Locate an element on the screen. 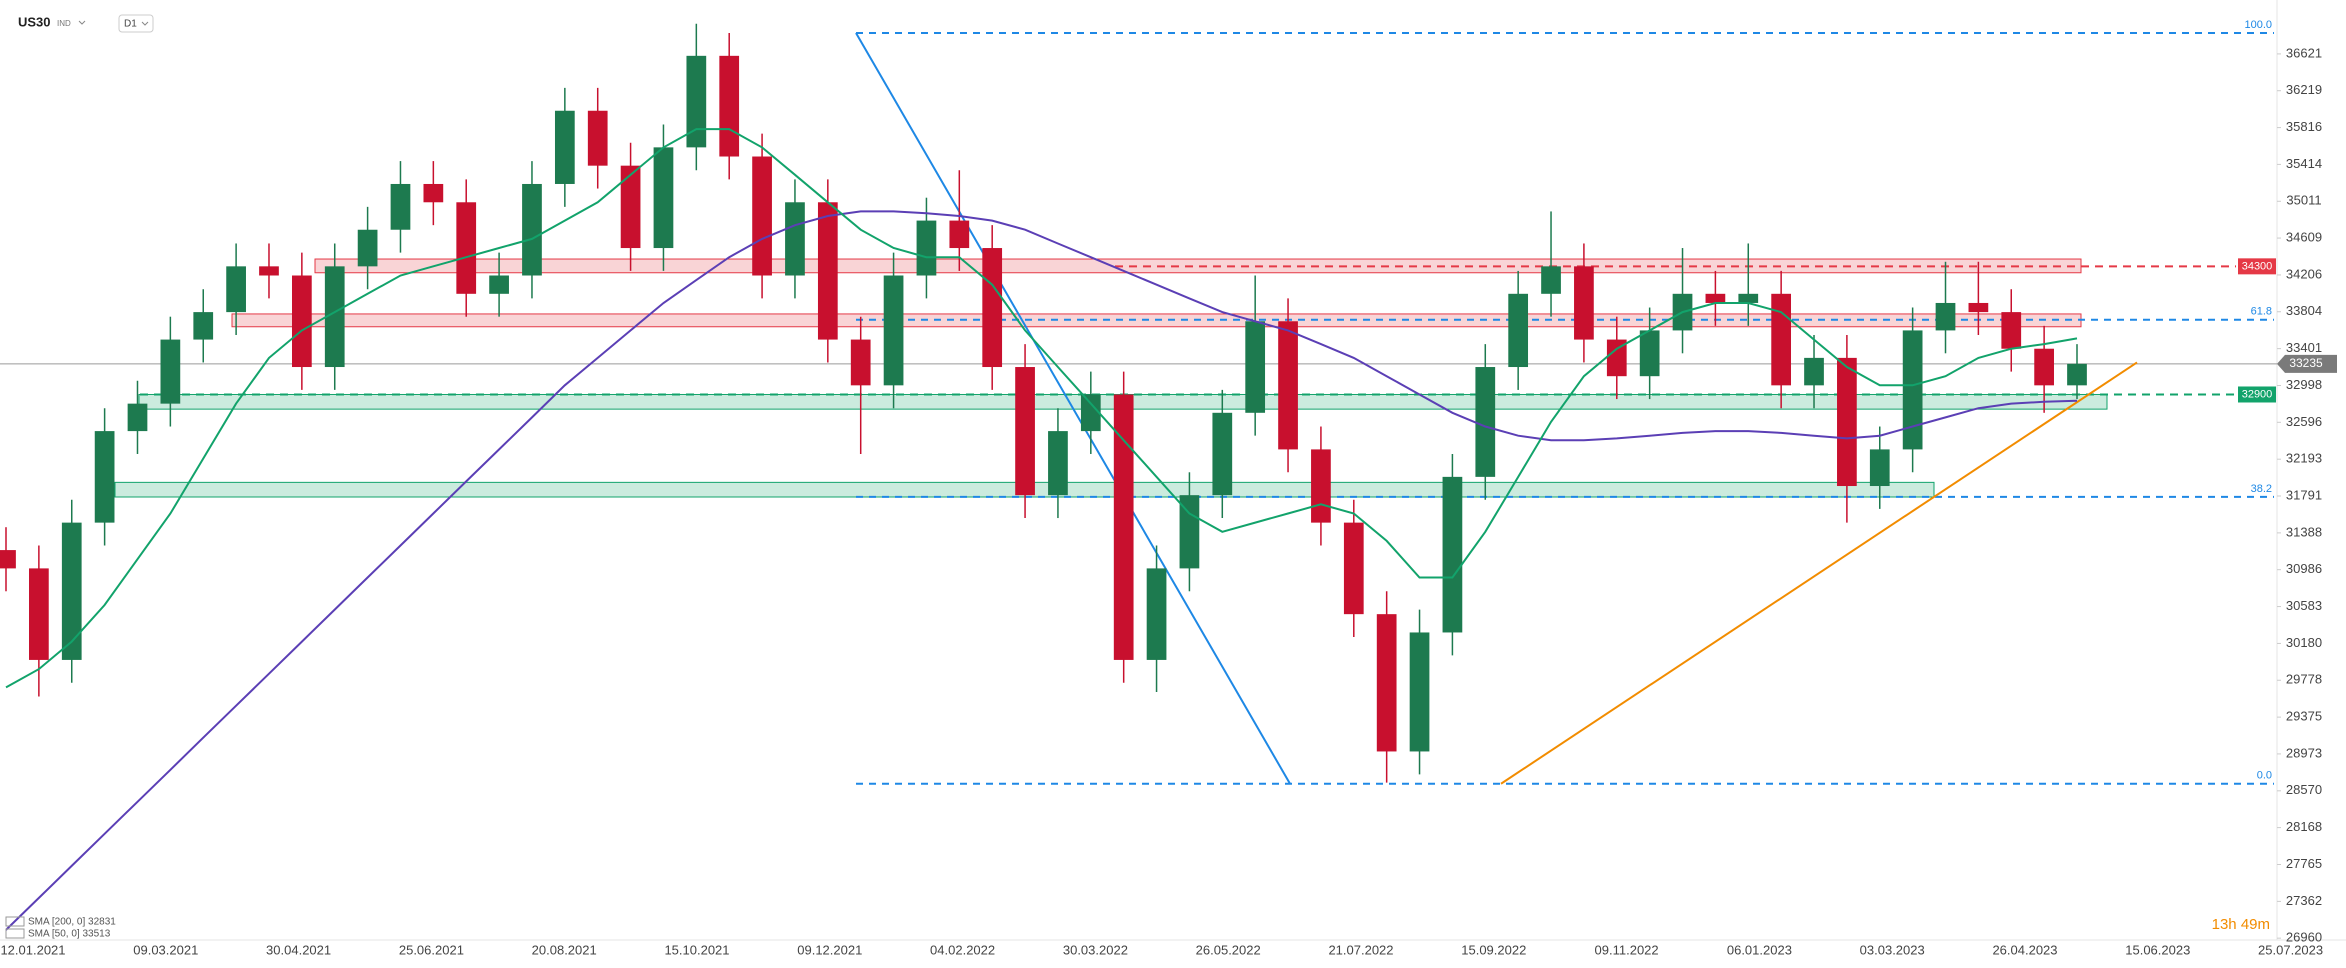  y-tick-label: 29375 is located at coordinates (2304, 716).